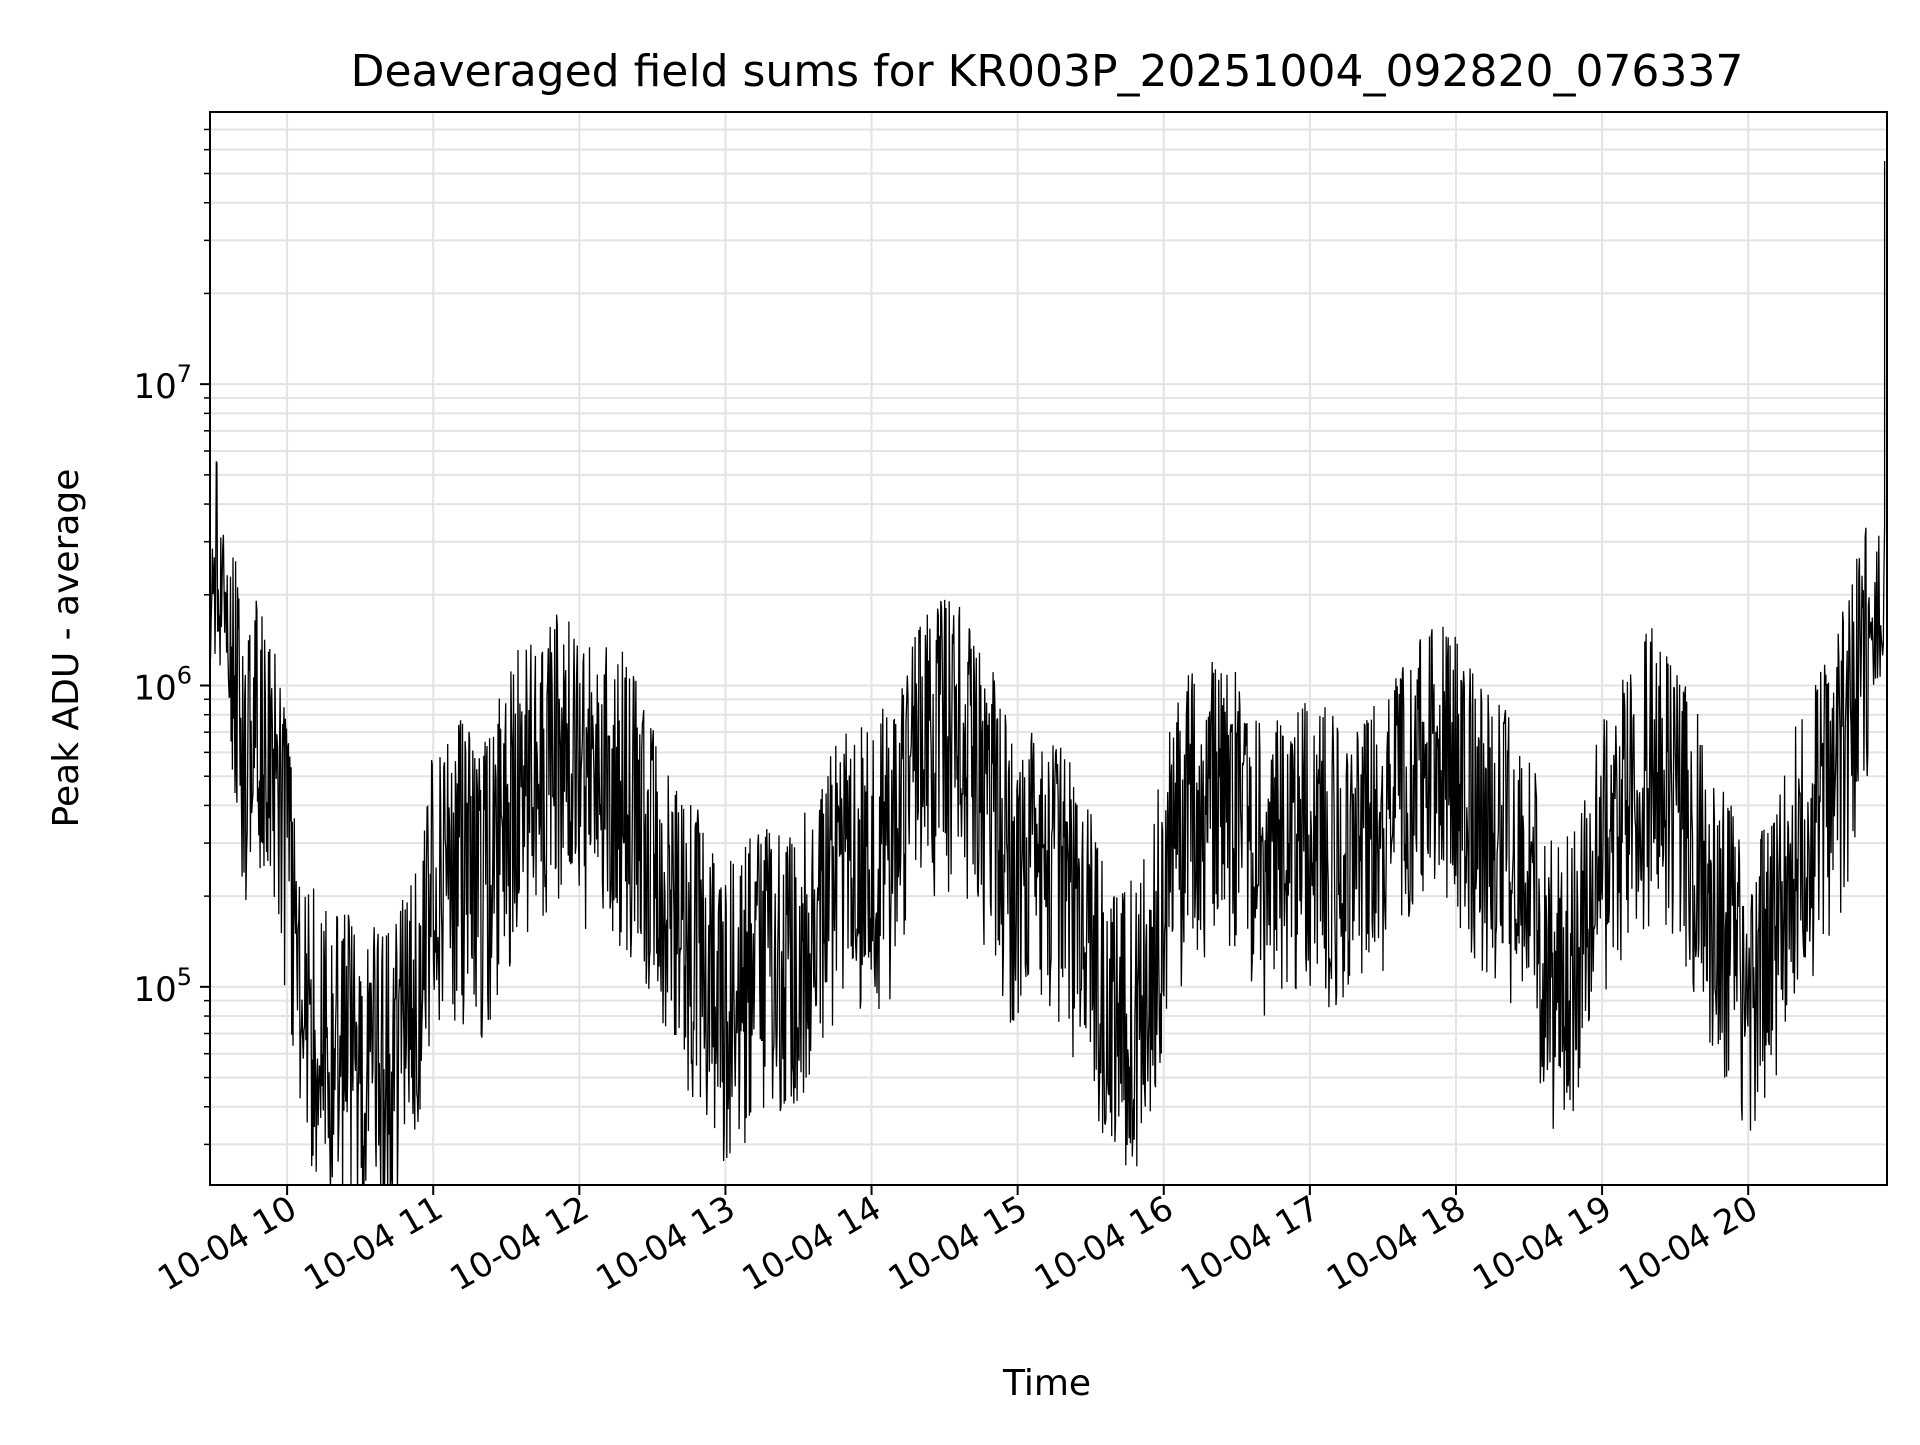 Image resolution: width=1920 pixels, height=1445 pixels. I want to click on y-tick-label: 10⁵, so click(162, 986).